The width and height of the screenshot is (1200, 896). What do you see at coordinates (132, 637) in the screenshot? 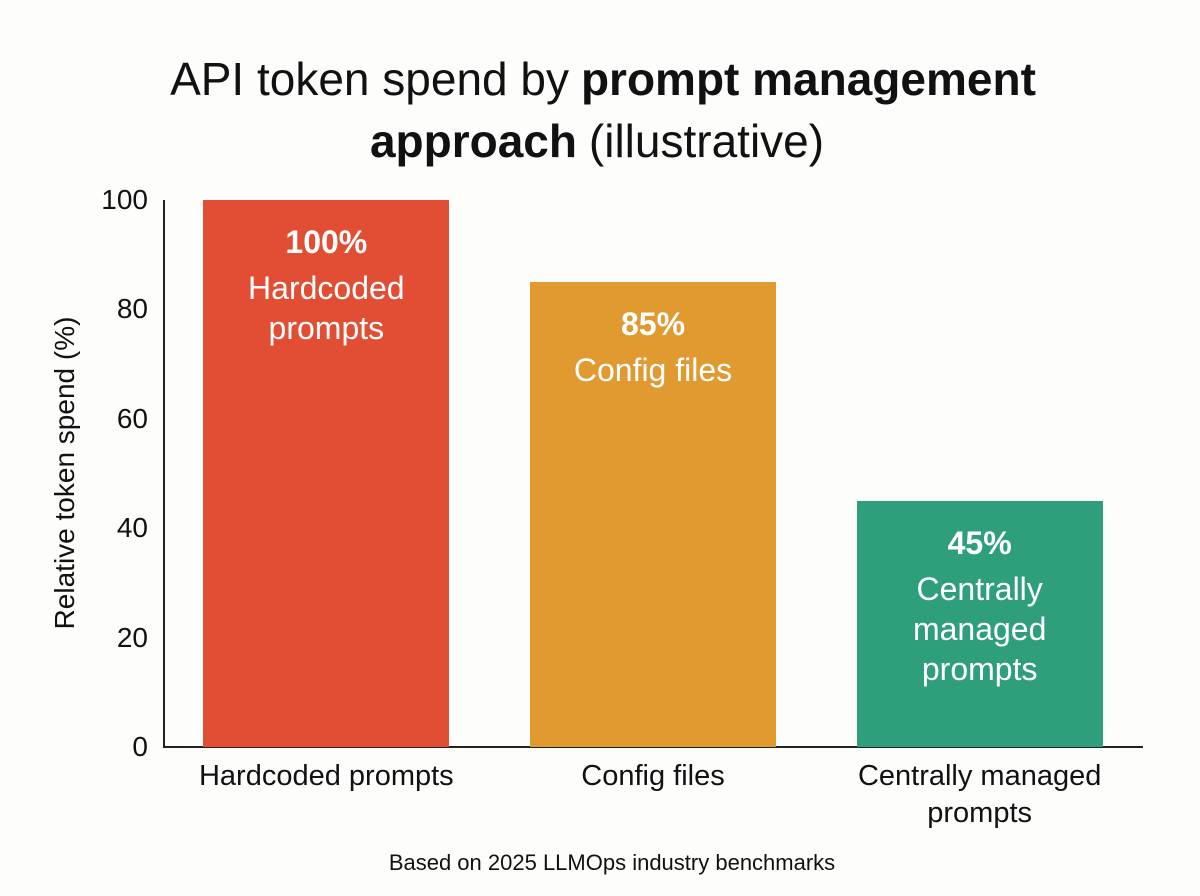
I see `y-tick-label: 20` at bounding box center [132, 637].